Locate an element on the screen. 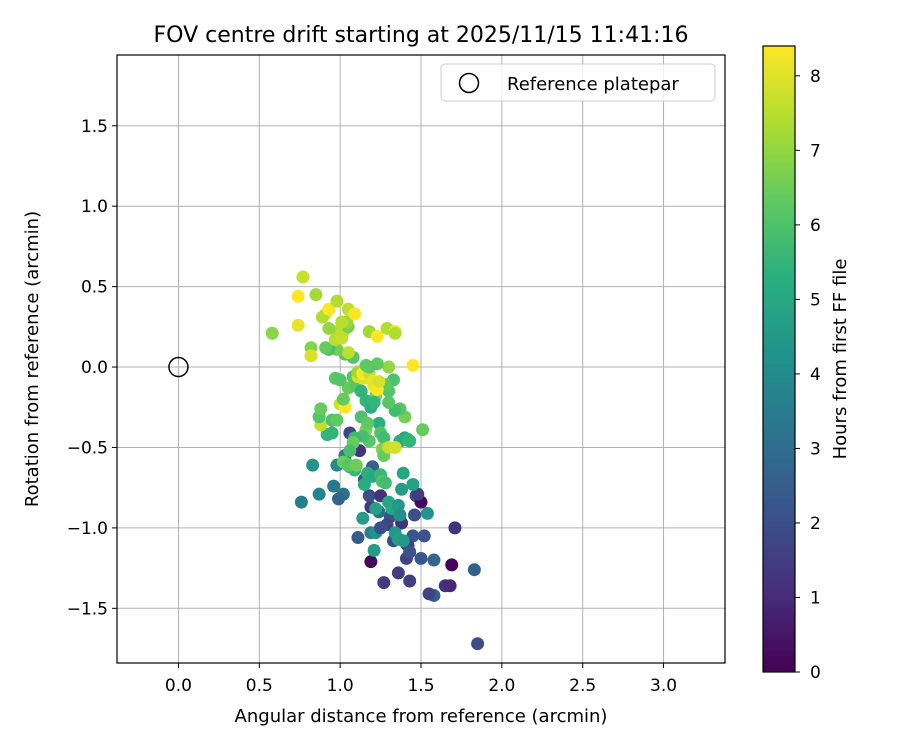  y-tick-label: −1.0 is located at coordinates (87, 529).